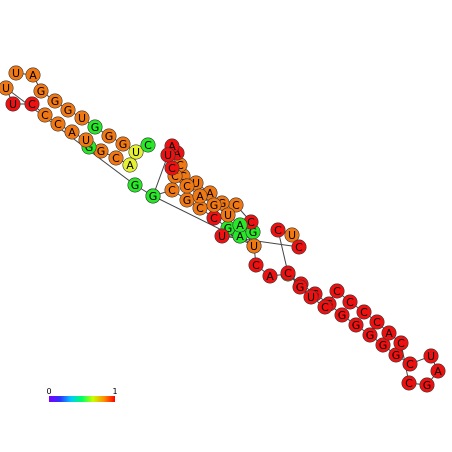  I want to click on nucleotide-55: U, so click(311, 297).